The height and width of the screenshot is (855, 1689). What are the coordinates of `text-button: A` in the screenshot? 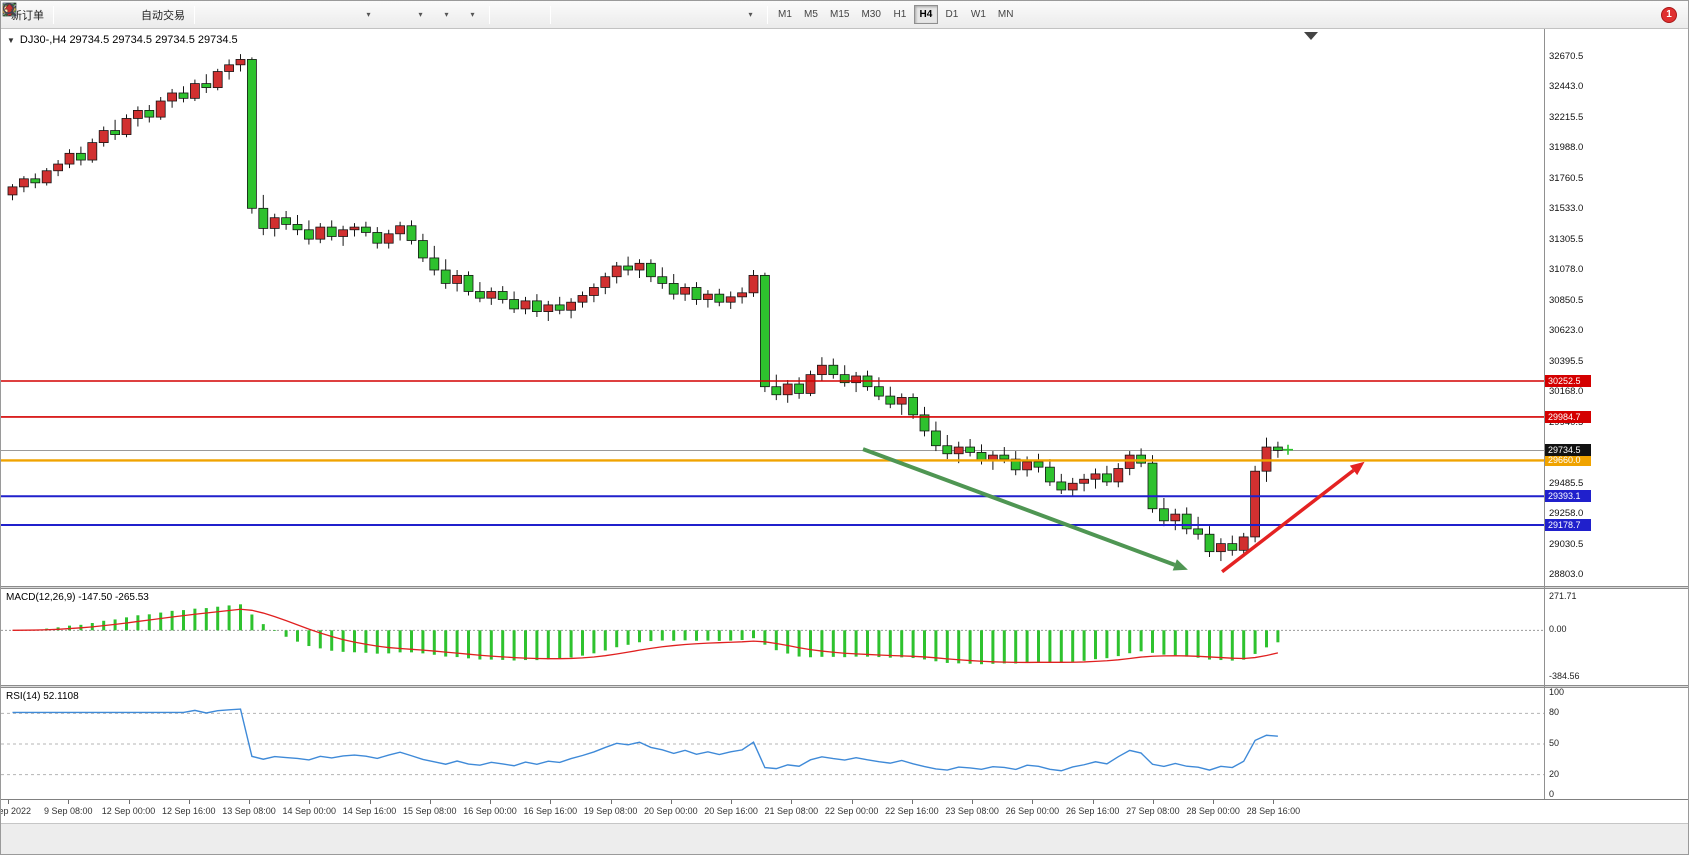 It's located at (357, 14).